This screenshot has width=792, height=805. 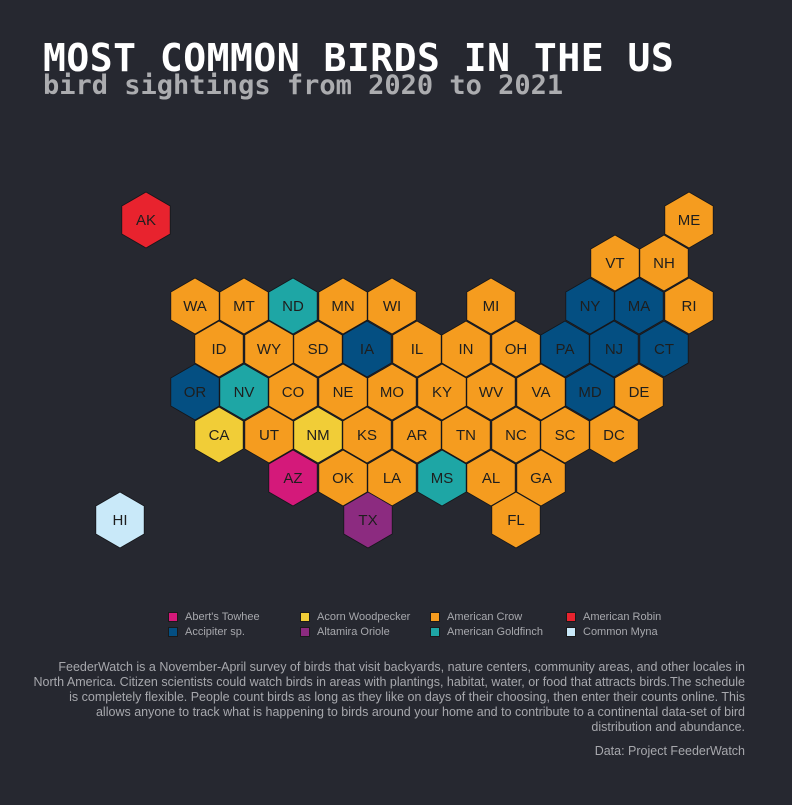 I want to click on state-hex-me: ME, so click(x=689, y=220).